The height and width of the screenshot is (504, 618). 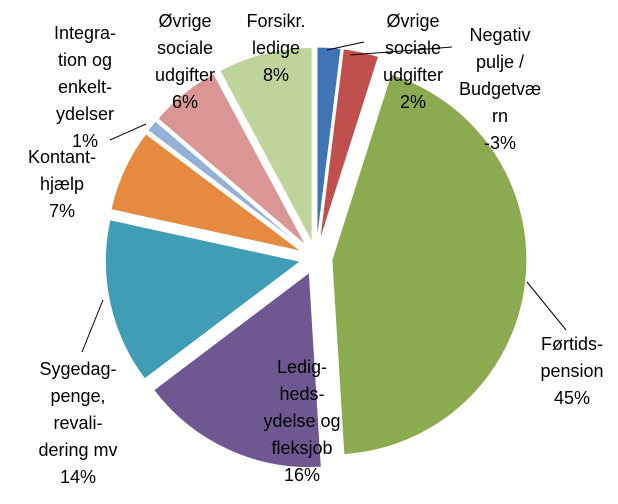 I want to click on value-label: 8%, so click(x=276, y=75).